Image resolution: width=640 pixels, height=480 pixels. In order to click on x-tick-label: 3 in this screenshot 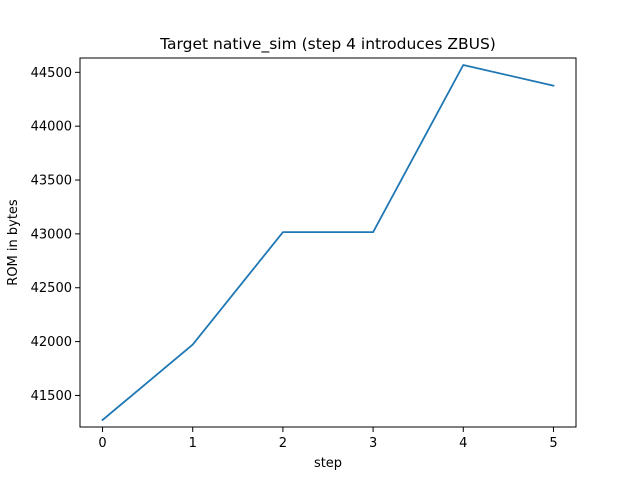, I will do `click(373, 443)`.